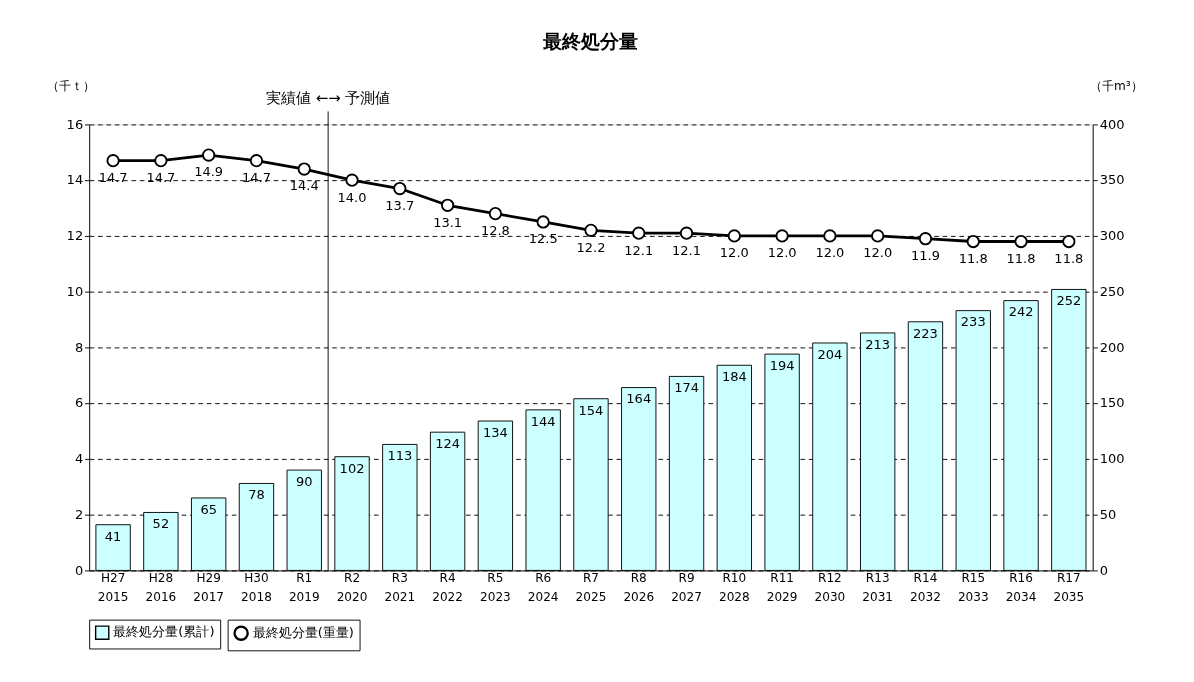 Image resolution: width=1194 pixels, height=682 pixels. What do you see at coordinates (1069, 301) in the screenshot?
I see `data-label: 252` at bounding box center [1069, 301].